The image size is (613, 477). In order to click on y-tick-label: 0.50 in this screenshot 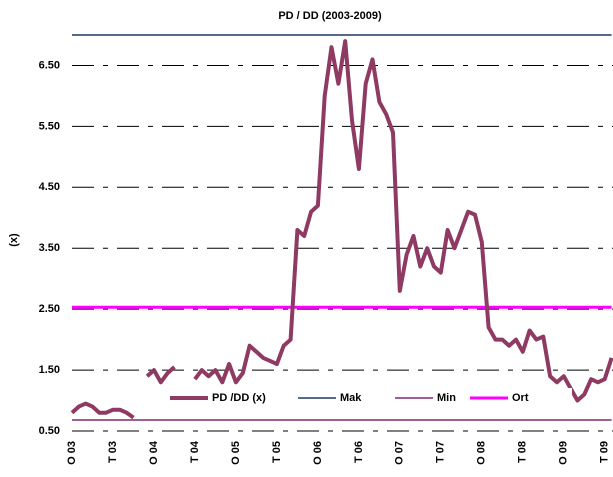, I will do `click(49, 431)`.